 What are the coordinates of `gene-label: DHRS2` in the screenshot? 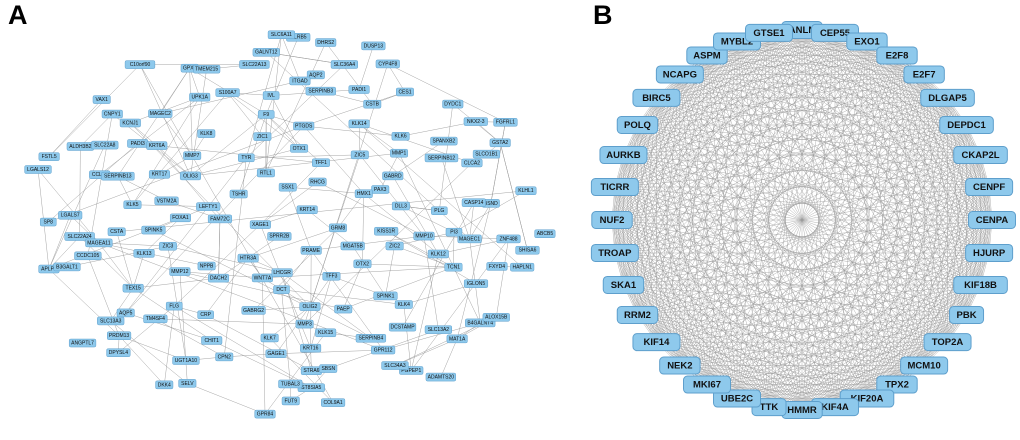 It's located at (325, 43).